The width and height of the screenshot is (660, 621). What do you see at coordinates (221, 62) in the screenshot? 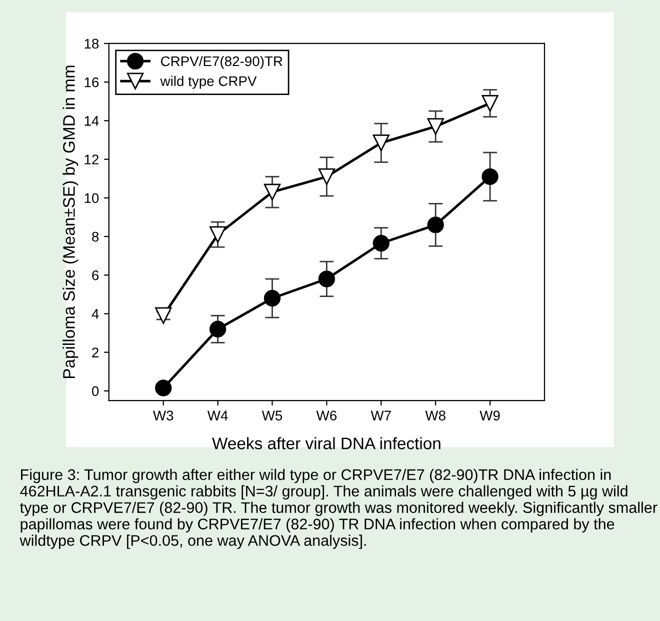
I see `legend-label: CRPV/E7(82-90)TR` at bounding box center [221, 62].